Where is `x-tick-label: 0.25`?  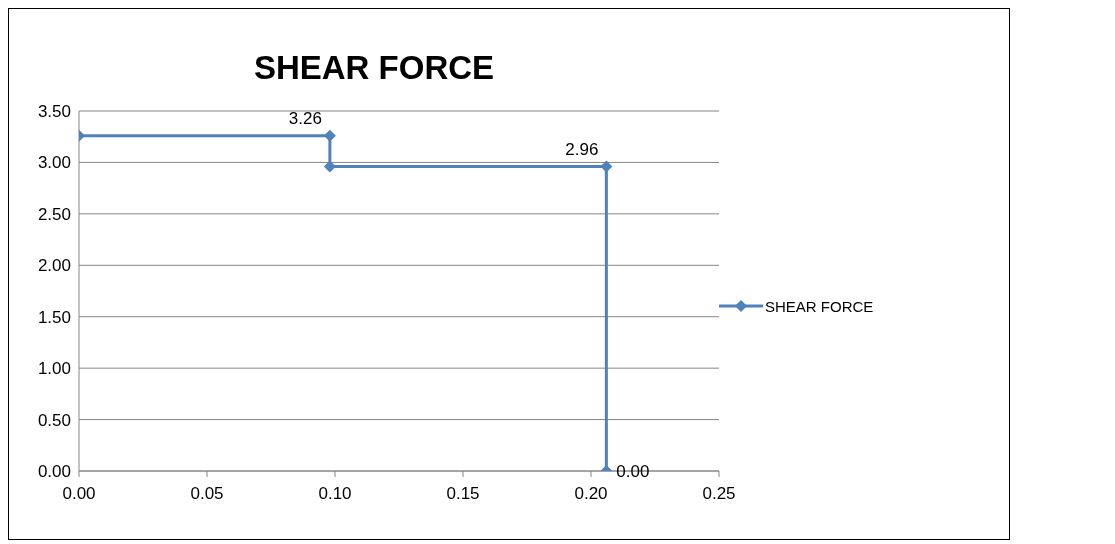
x-tick-label: 0.25 is located at coordinates (719, 494).